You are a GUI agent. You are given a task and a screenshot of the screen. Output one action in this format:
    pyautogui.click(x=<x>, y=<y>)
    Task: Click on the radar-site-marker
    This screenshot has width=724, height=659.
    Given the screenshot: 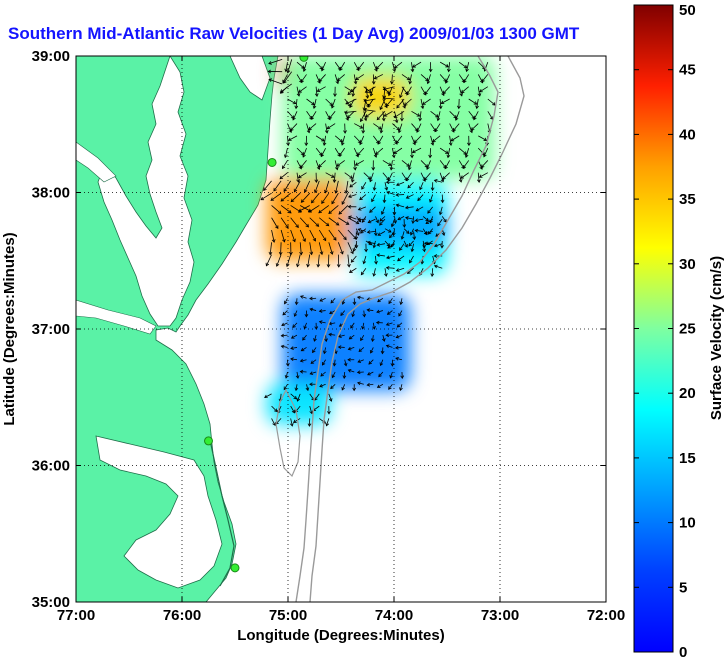 What is the action you would take?
    pyautogui.click(x=235, y=568)
    